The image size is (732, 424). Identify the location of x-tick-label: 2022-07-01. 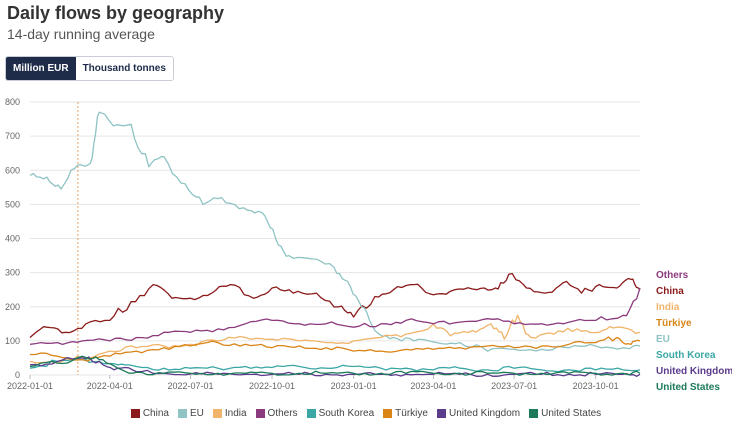
(190, 386).